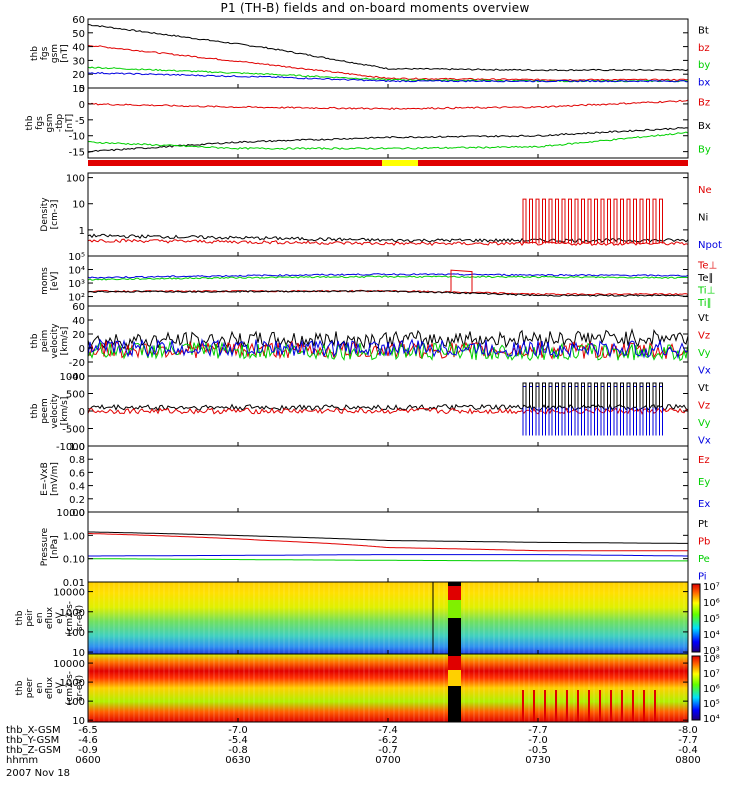 This screenshot has width=750, height=800. Describe the element at coordinates (74, 560) in the screenshot. I see `y-tick-label: 0.10` at that location.